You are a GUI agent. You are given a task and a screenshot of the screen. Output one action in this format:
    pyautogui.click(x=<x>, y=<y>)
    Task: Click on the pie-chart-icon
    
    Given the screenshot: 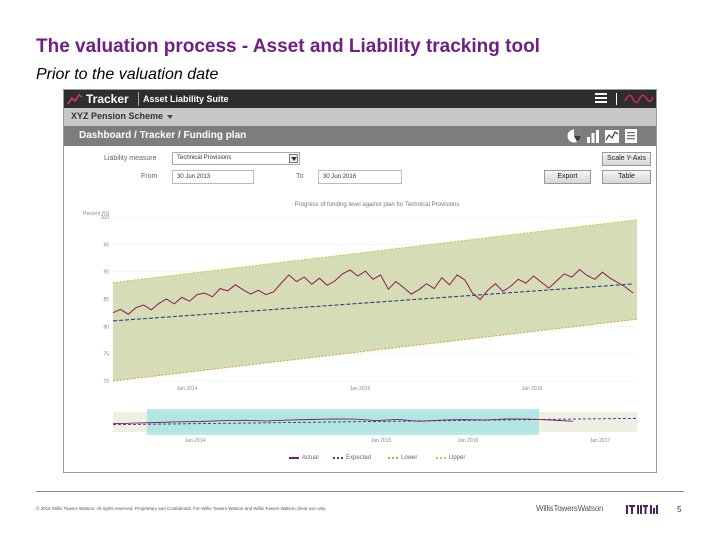 What is the action you would take?
    pyautogui.click(x=574, y=136)
    